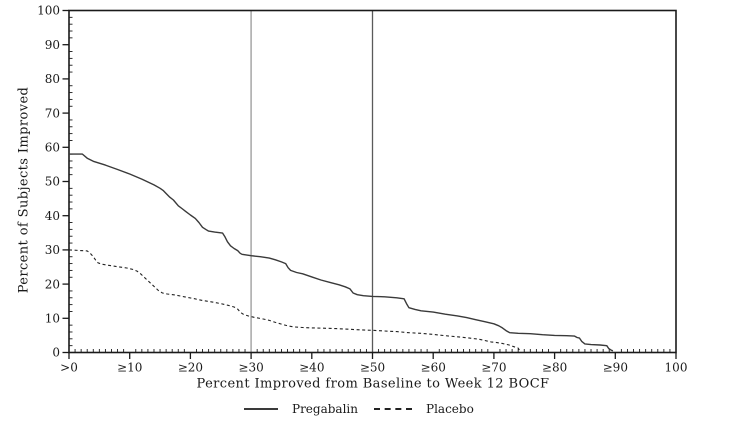  What do you see at coordinates (261, 408) in the screenshot?
I see `pregabalin-line-swatch` at bounding box center [261, 408].